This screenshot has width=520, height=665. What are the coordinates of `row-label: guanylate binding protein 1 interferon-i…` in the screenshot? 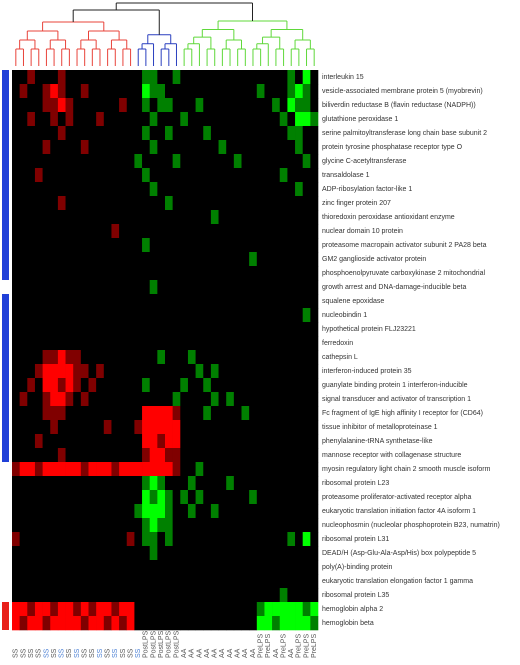 It's located at (395, 385).